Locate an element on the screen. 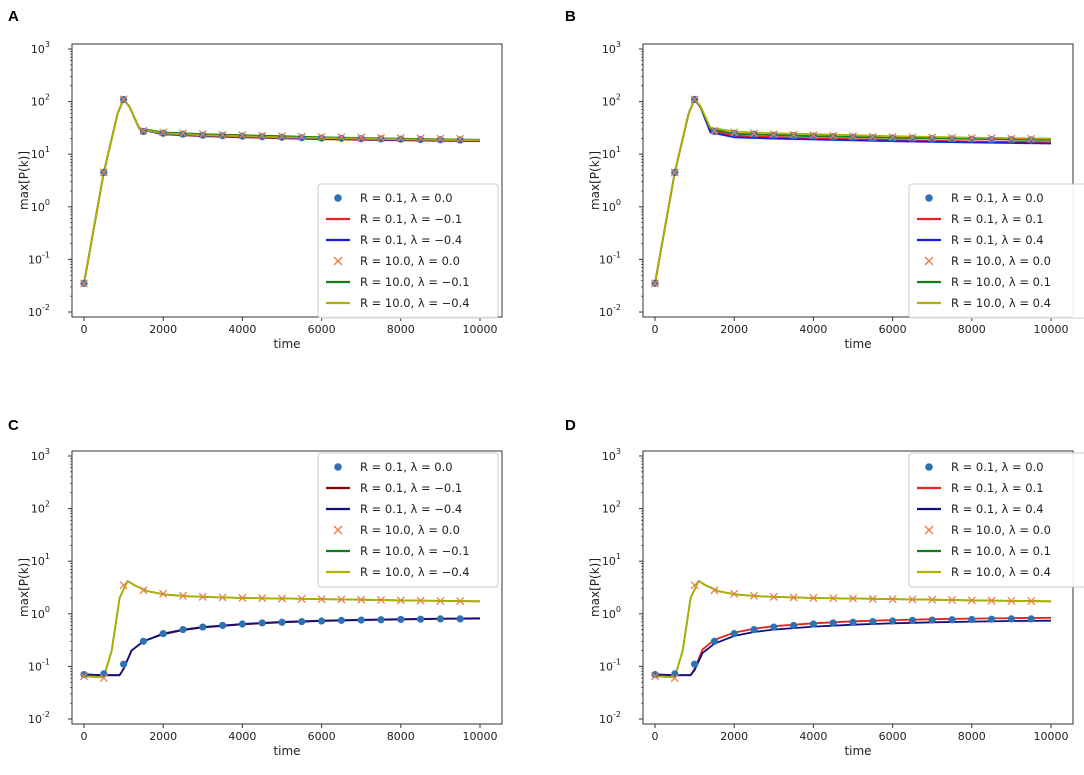 This screenshot has height=775, width=1084. panel-letter: B is located at coordinates (570, 16).